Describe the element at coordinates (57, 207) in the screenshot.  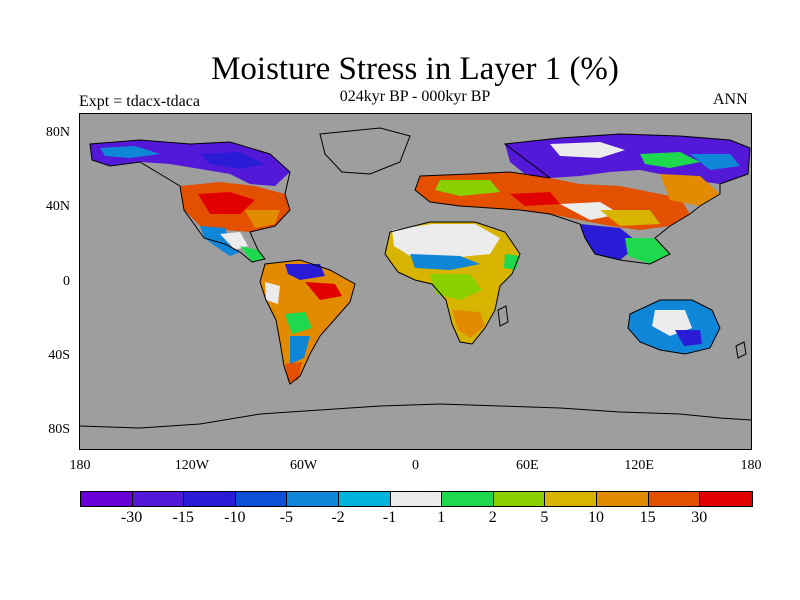
I see `lat-label: 40N` at that location.